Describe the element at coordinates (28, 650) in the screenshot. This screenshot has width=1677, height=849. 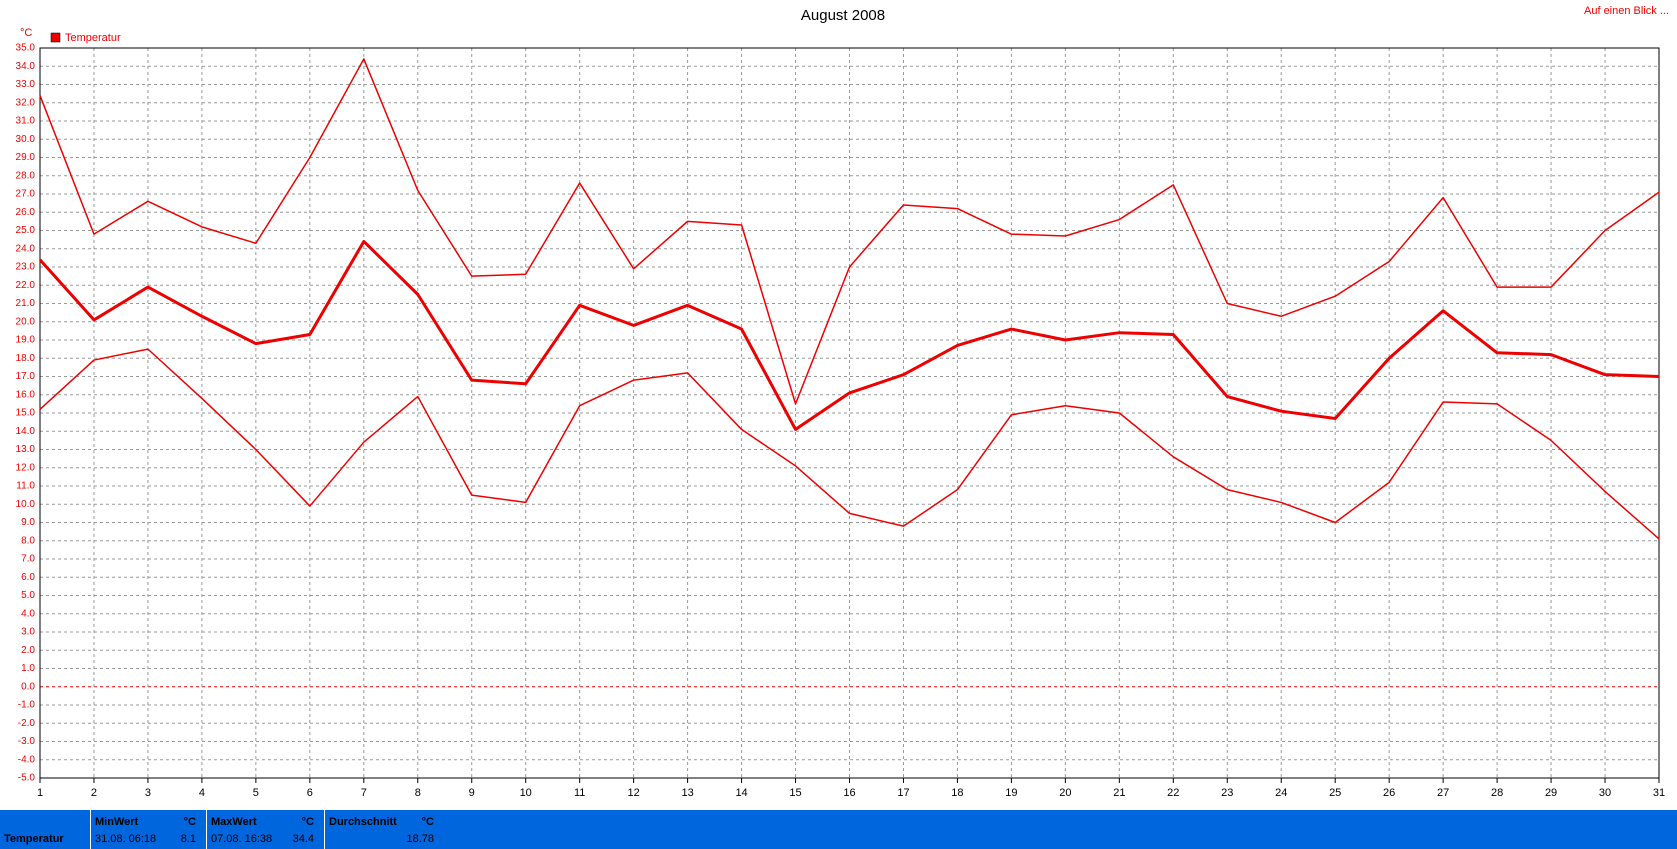
I see `y-tick-label: 2.0` at that location.